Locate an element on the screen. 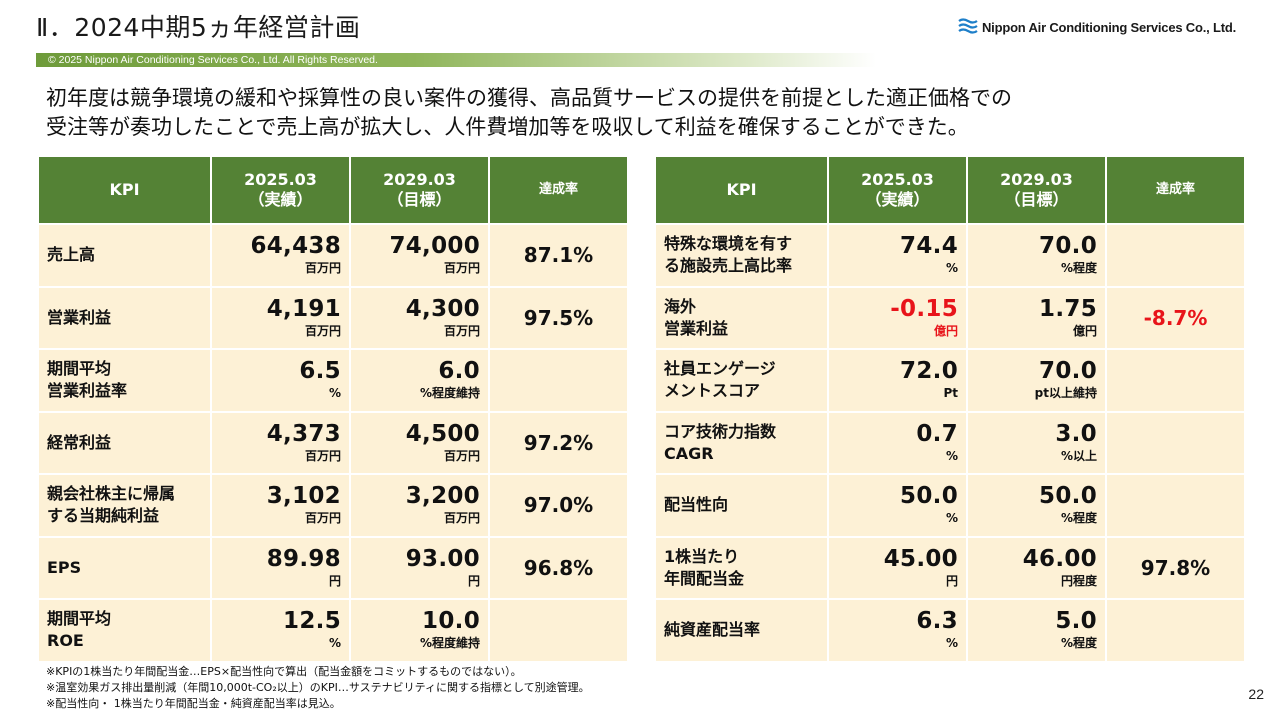 The image size is (1280, 720). actual-value-cell: 64,438 百万円 is located at coordinates (280, 255).